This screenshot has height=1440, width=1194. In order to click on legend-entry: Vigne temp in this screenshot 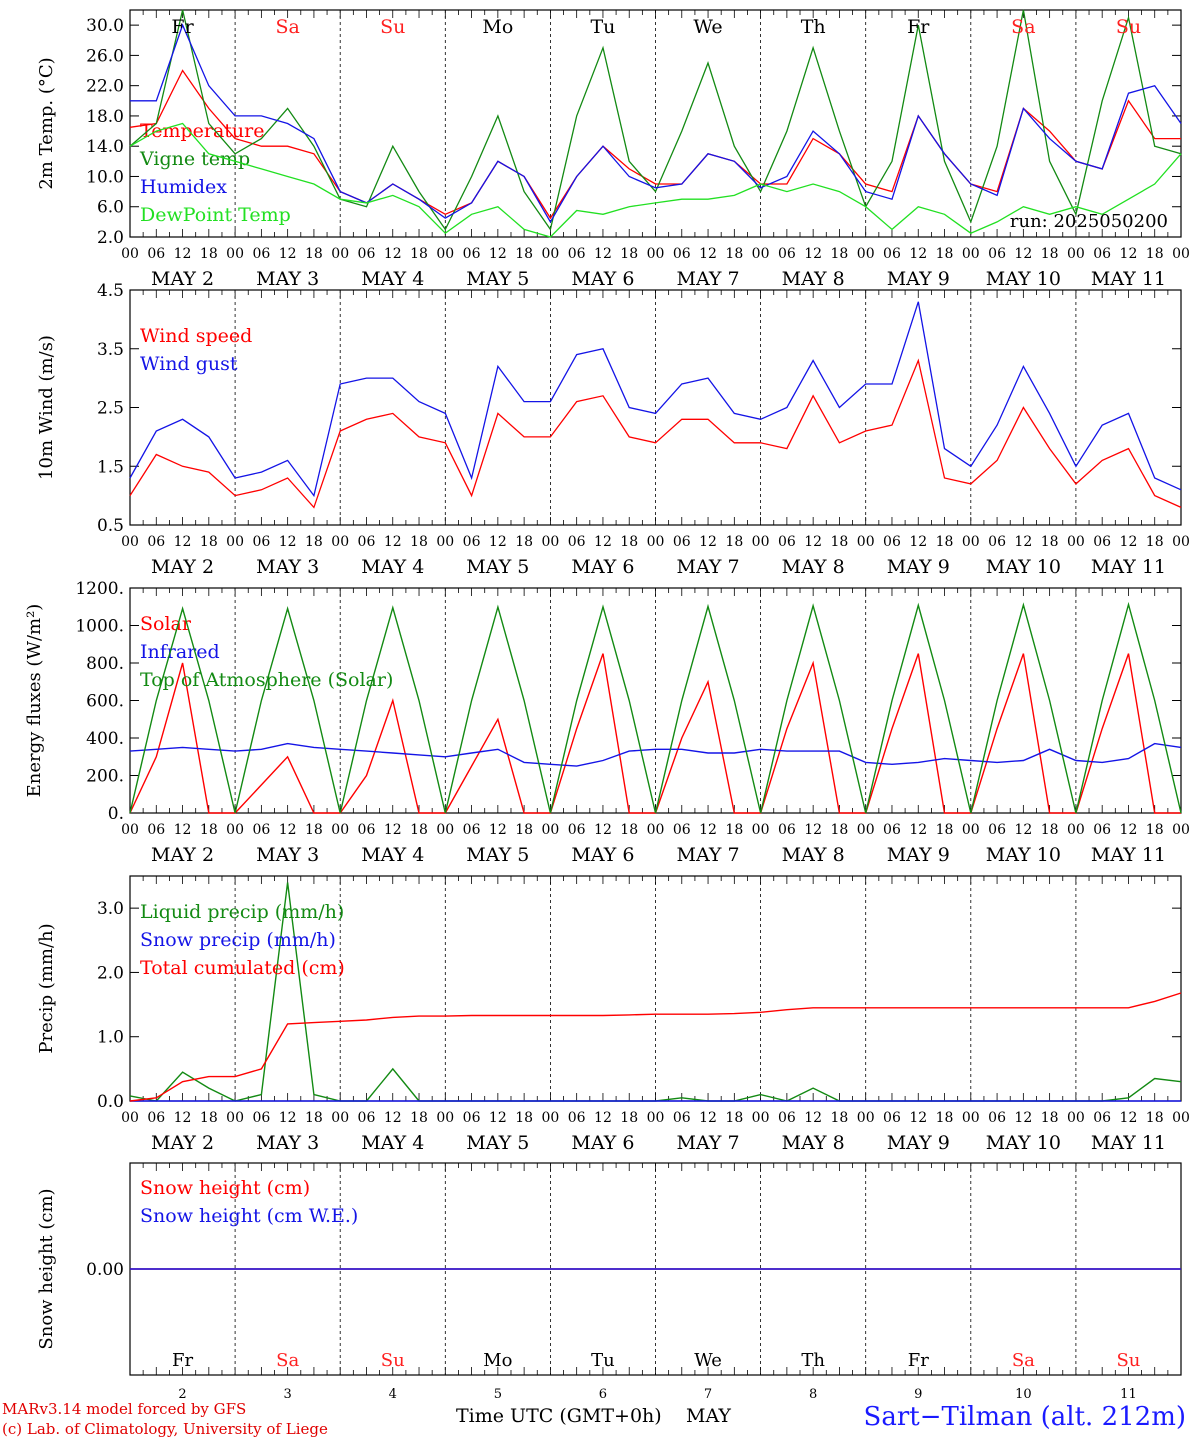, I will do `click(194, 159)`.